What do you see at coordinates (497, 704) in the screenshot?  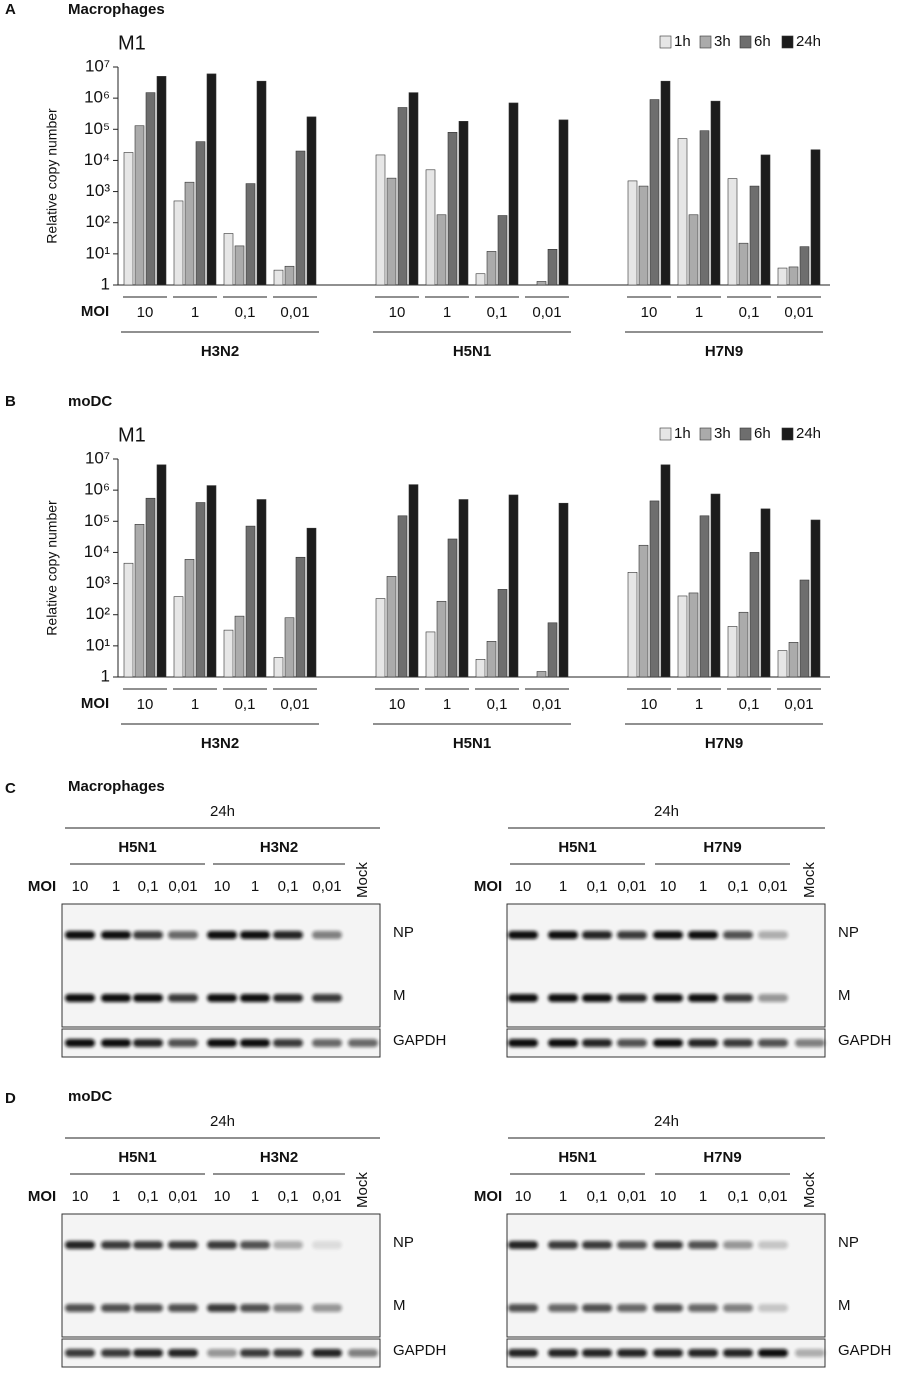 I see `x-tick-label: 0,1` at bounding box center [497, 704].